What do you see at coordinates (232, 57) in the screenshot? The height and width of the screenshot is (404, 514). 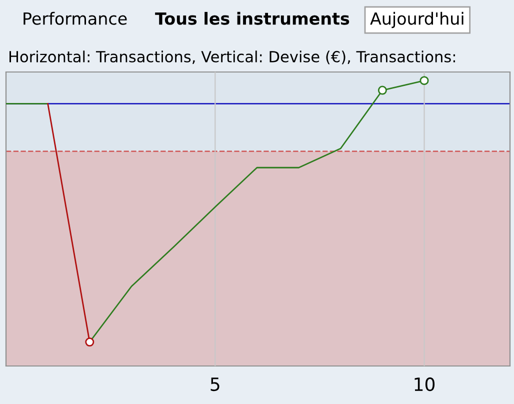 I see `chart-title: Horizontal: Transactions, Vertical: Devise (€), Transactions:` at bounding box center [232, 57].